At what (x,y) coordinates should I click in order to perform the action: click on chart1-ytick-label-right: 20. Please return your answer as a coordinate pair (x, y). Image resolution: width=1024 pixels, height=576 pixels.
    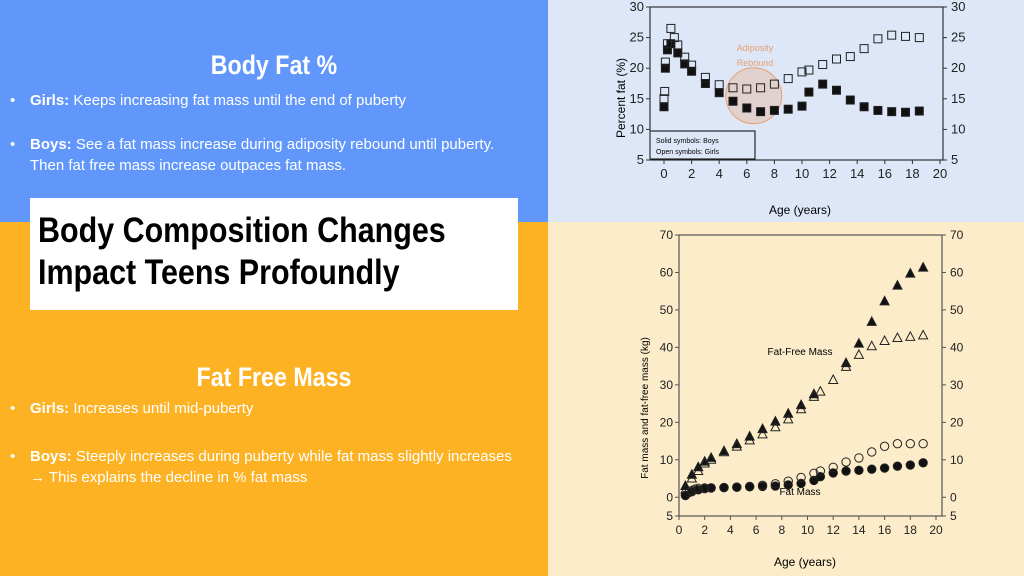
    Looking at the image, I should click on (958, 67).